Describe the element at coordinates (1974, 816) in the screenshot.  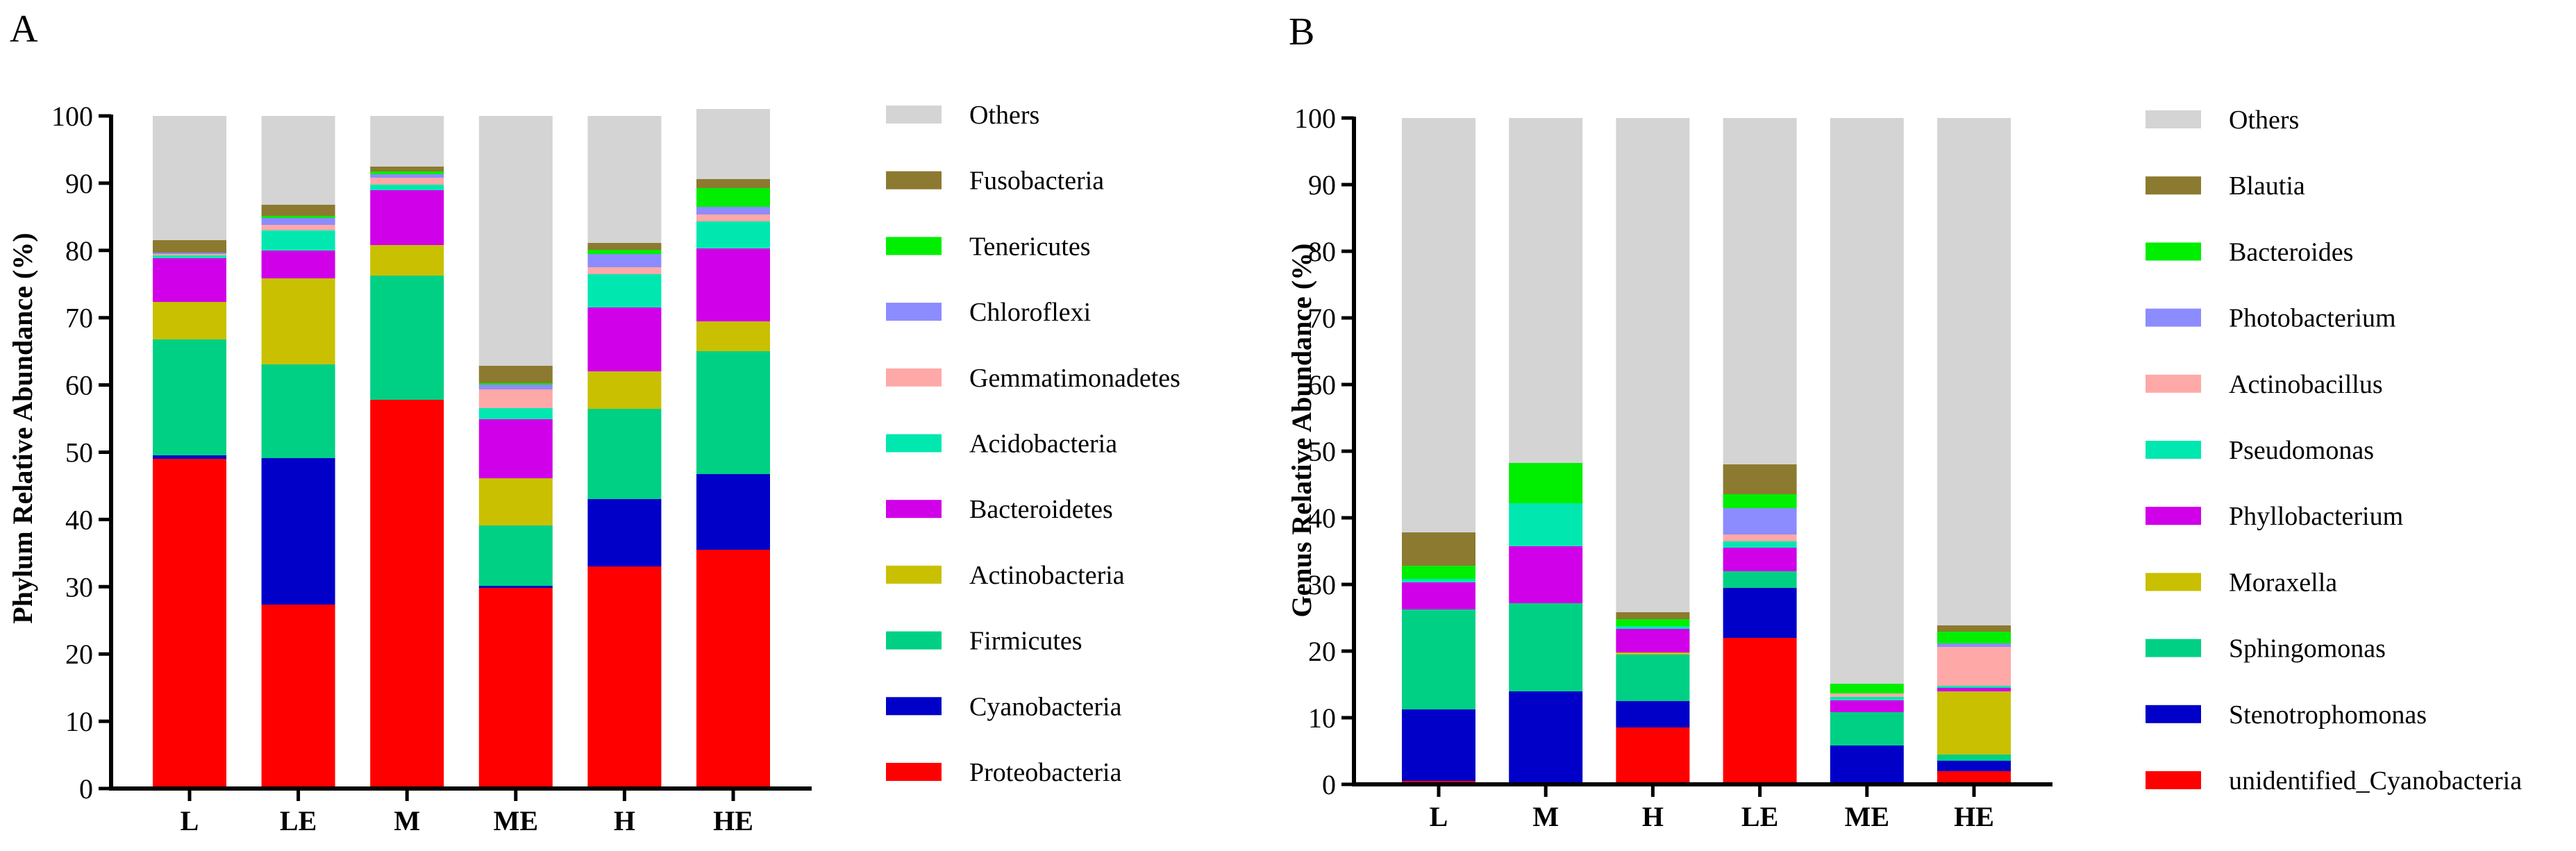
I see `panel-b-x-tick-label-he: HE` at that location.